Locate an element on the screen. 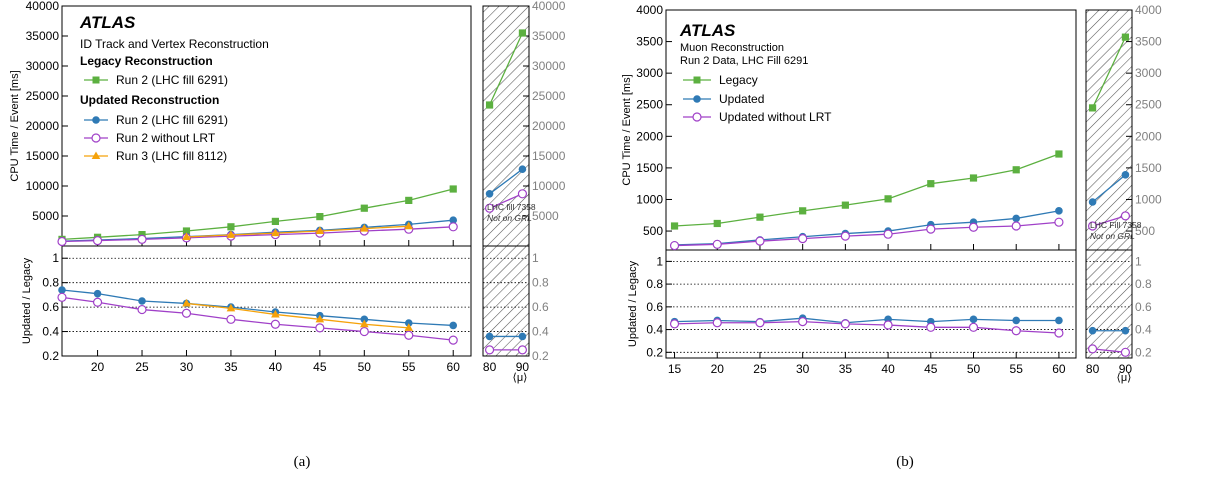 This screenshot has width=1208, height=485. legend-marker-triangle is located at coordinates (96, 155).